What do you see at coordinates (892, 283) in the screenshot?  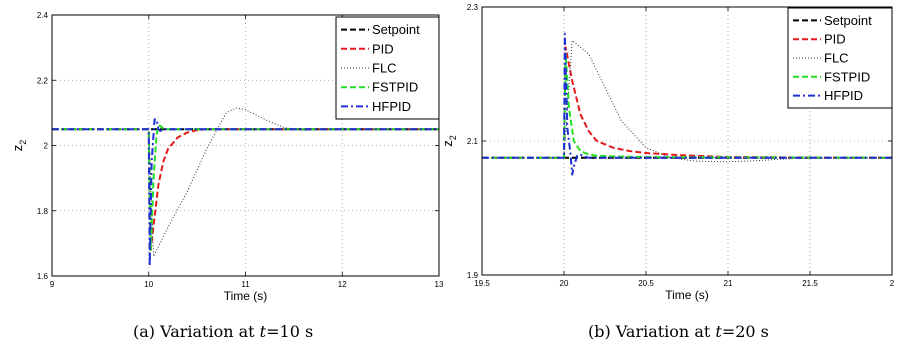 I see `x-tick-label: 2` at bounding box center [892, 283].